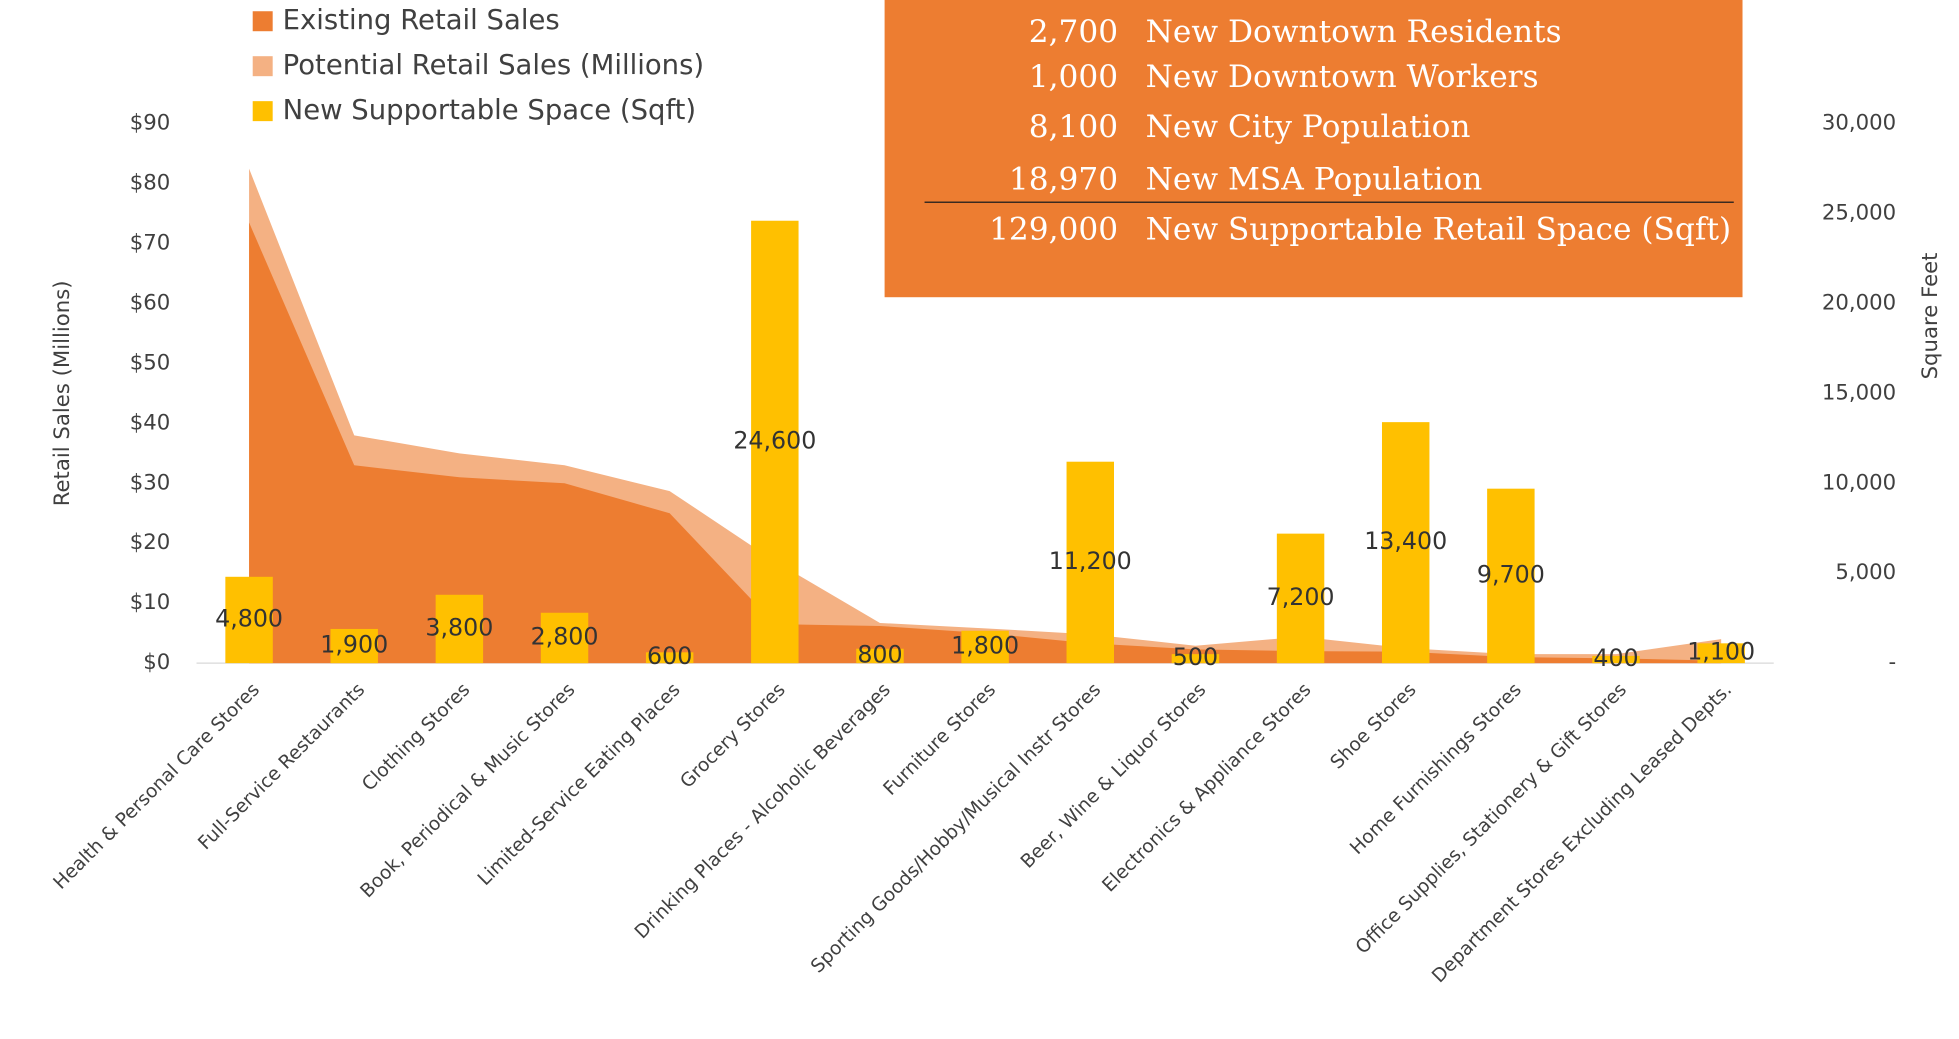 This screenshot has height=1039, width=1959. Describe the element at coordinates (1308, 127) in the screenshot. I see `info-label: New City Population` at that location.